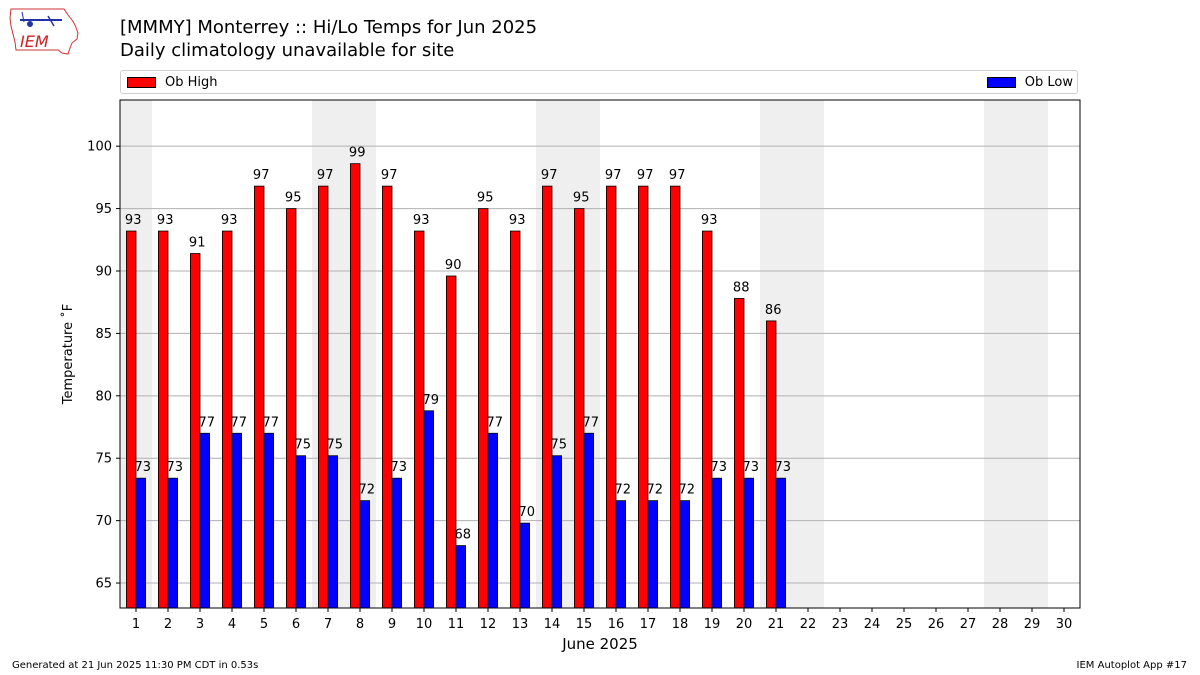 This screenshot has height=675, width=1200. Describe the element at coordinates (517, 220) in the screenshot. I see `high-label-13: 93` at that location.